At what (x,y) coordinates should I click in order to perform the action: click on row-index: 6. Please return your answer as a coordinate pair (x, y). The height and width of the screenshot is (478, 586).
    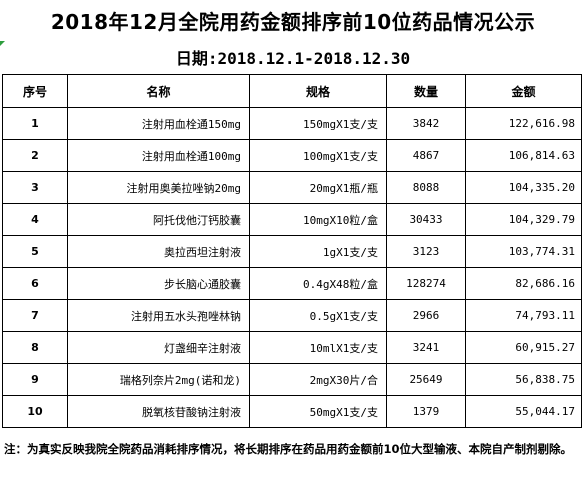
    Looking at the image, I should click on (35, 283).